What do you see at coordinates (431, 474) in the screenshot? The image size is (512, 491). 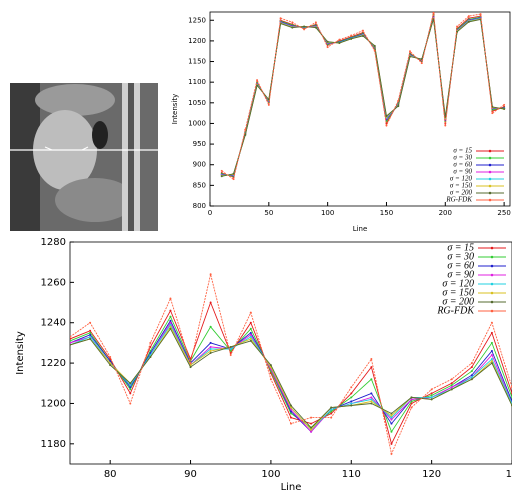 I see `x-tick-label: 120` at bounding box center [431, 474].